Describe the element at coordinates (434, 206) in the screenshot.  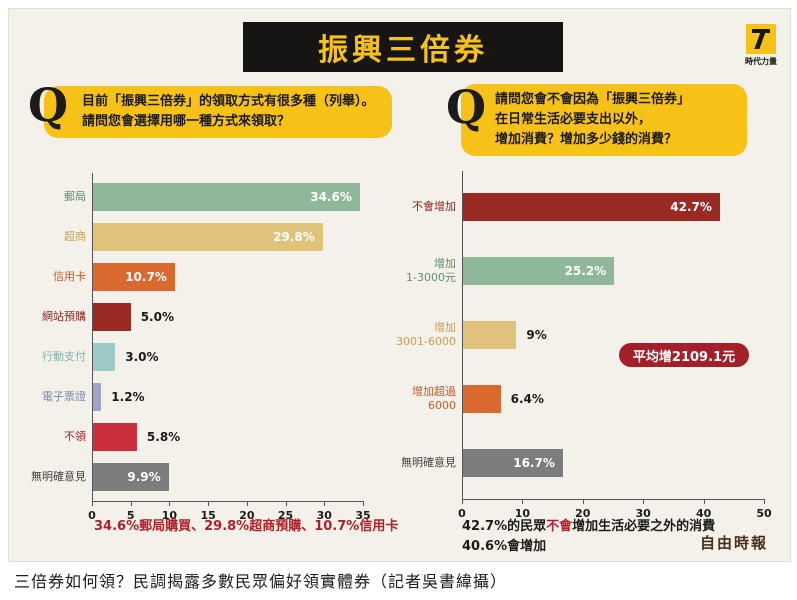
I see `category-label: 不會增加` at that location.